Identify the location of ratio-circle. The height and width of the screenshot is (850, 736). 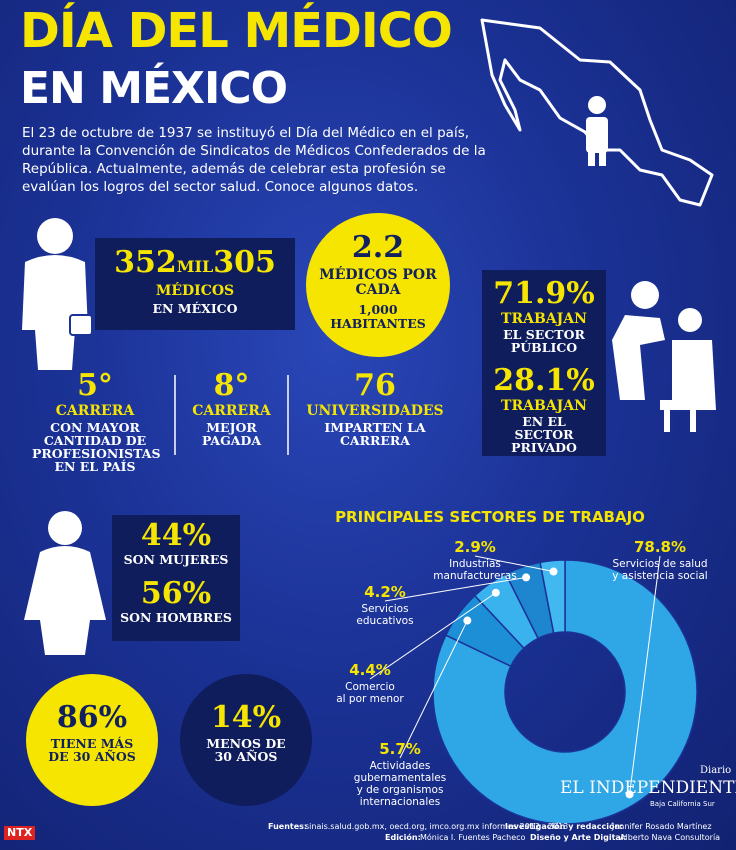
(378, 285).